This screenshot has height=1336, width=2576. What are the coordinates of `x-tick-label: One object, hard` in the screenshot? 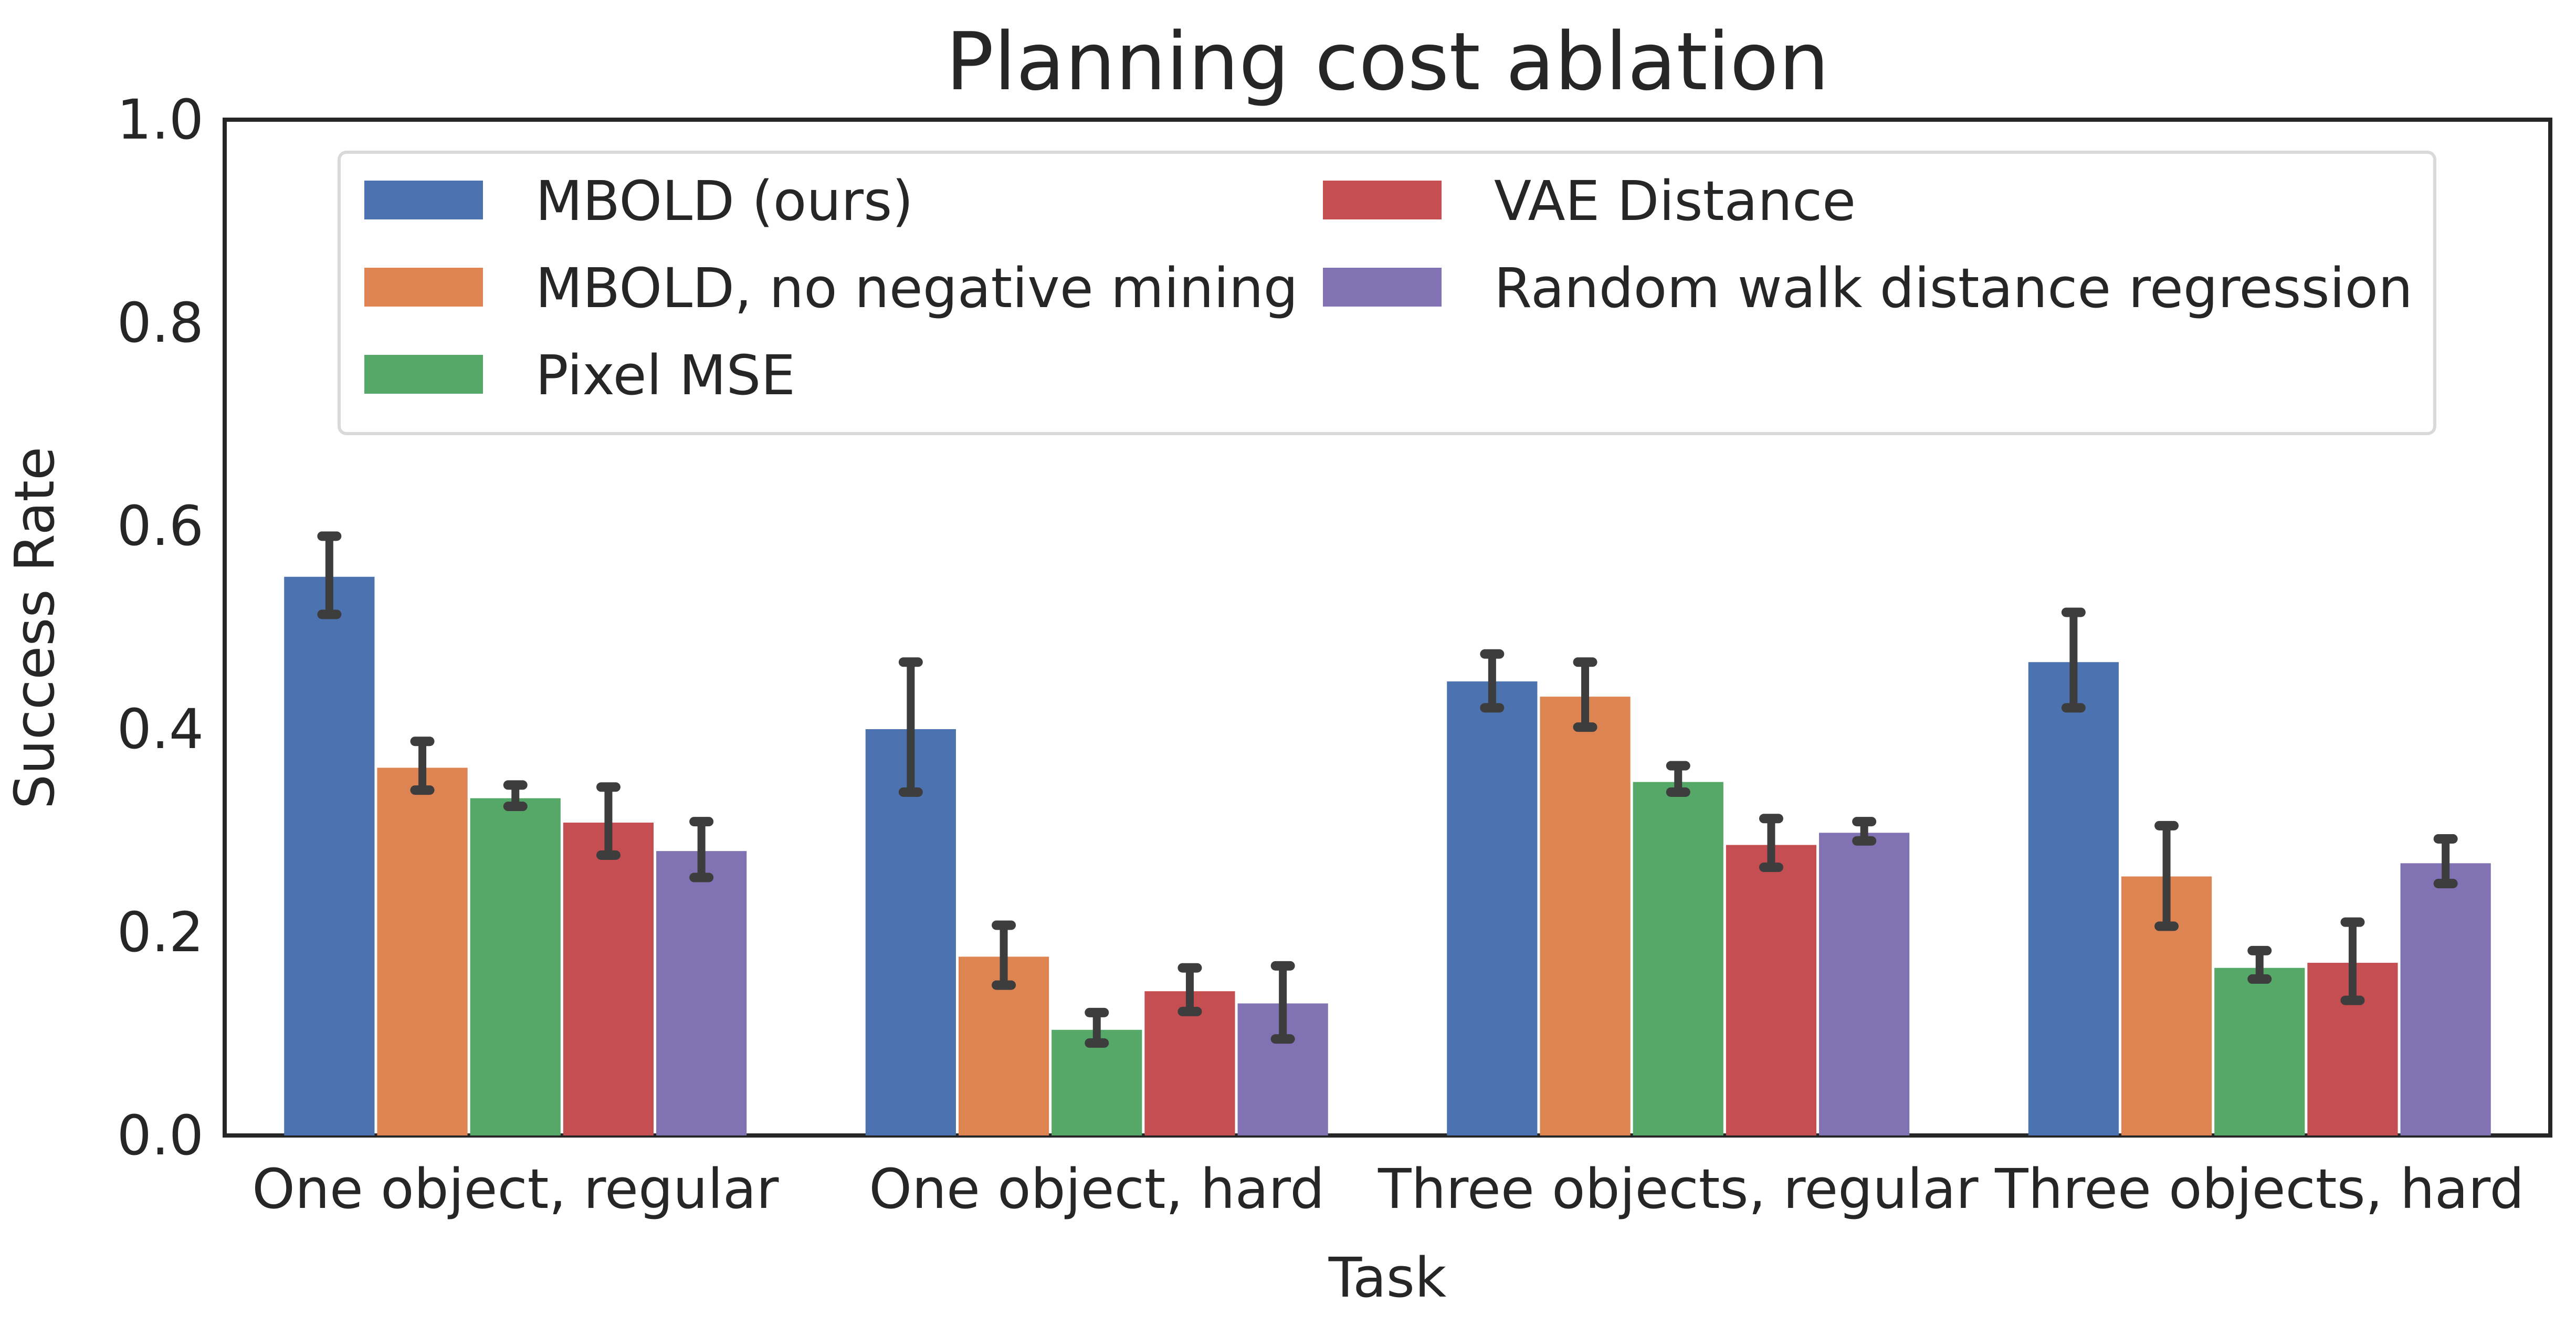 It's located at (1096, 1189).